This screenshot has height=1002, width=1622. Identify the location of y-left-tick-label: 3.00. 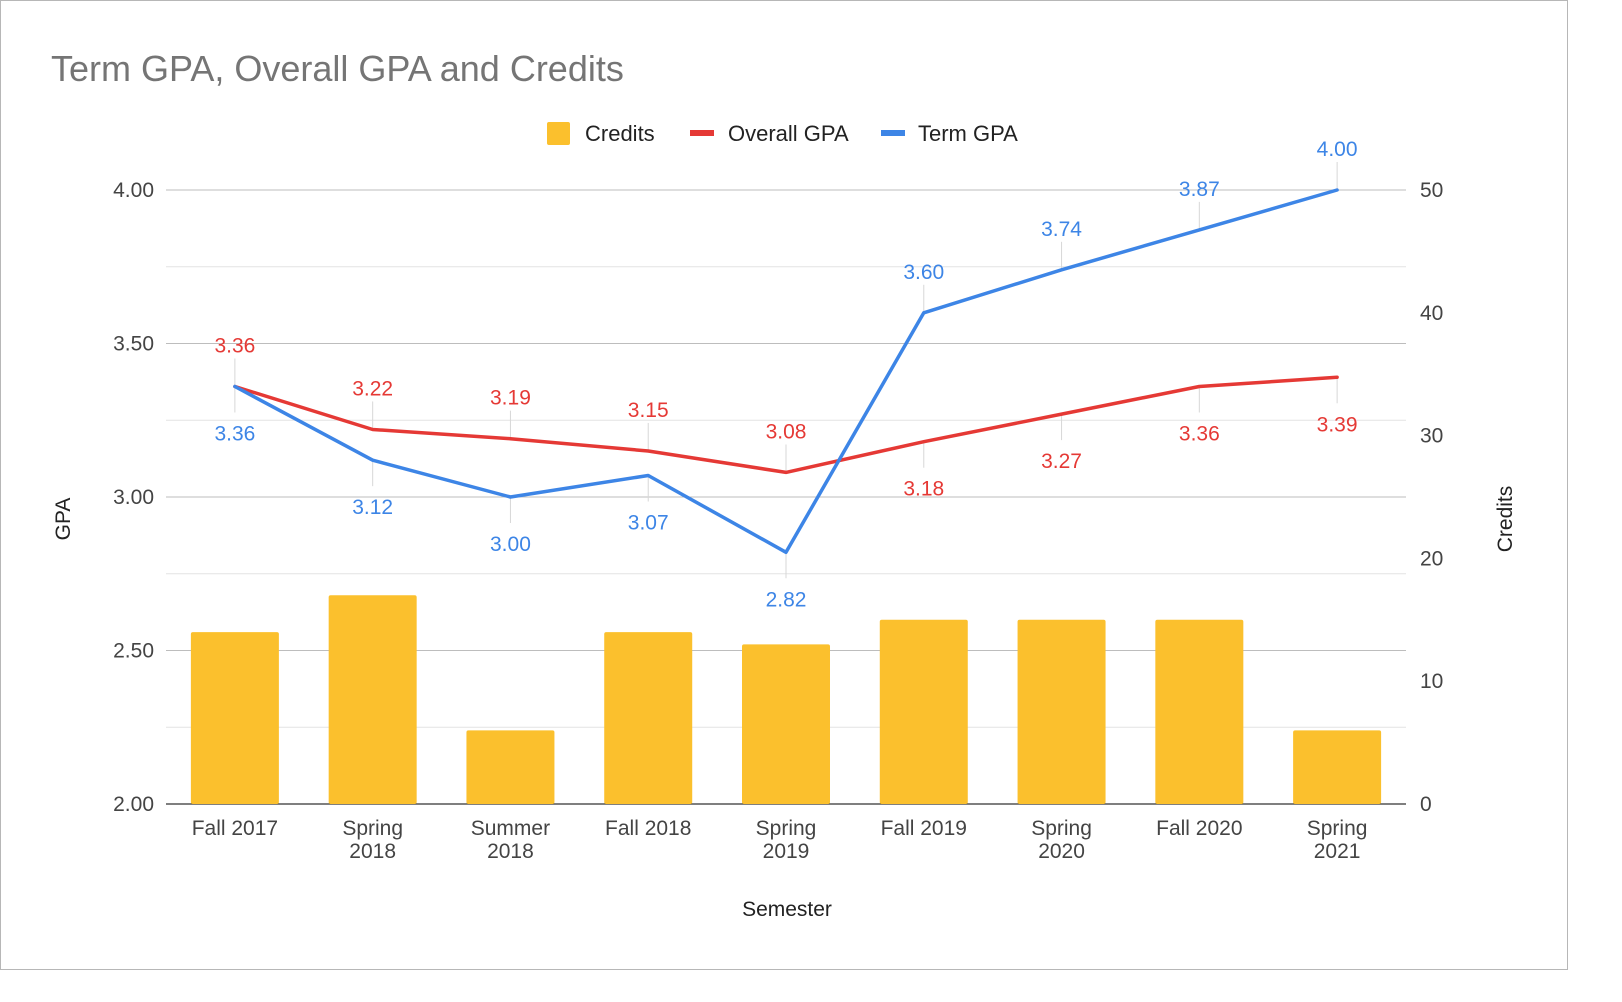
(133, 497).